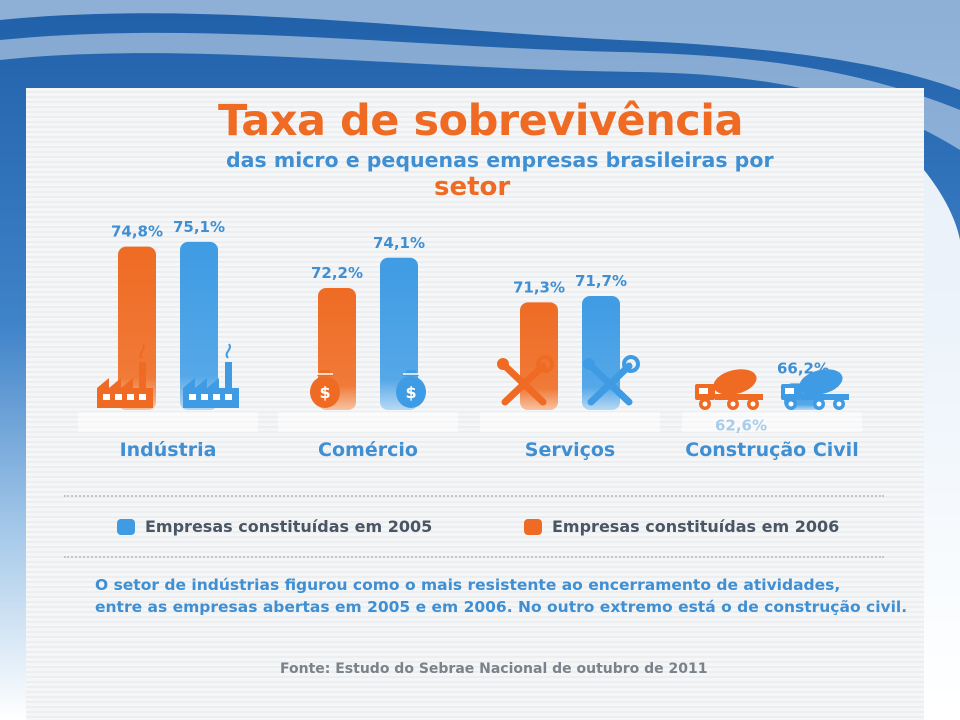 The width and height of the screenshot is (960, 720). Describe the element at coordinates (729, 389) in the screenshot. I see `cement-truck-2006-icon` at that location.